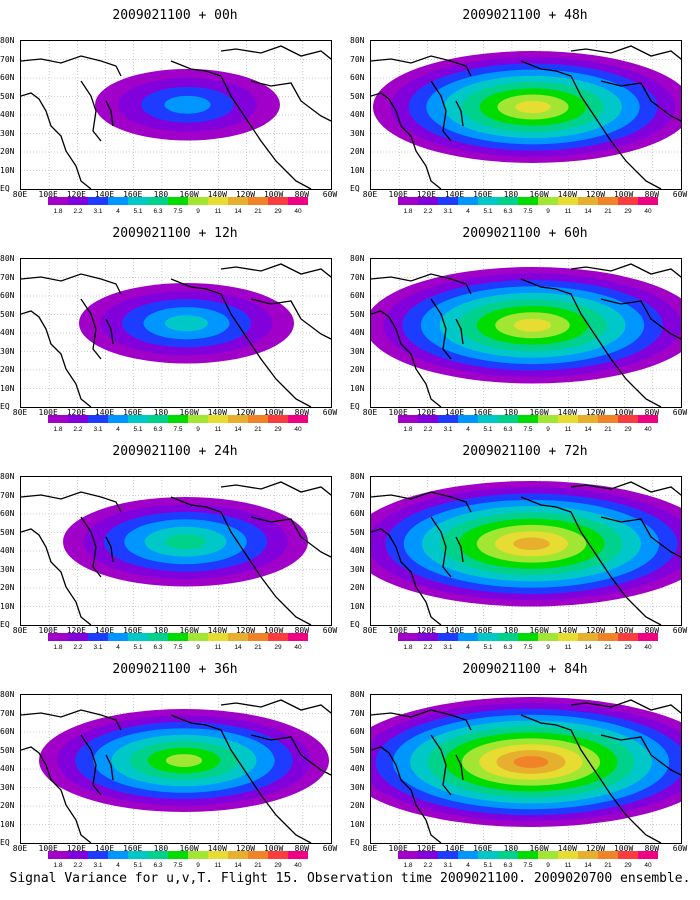 This screenshot has width=700, height=900. What do you see at coordinates (357, 388) in the screenshot?
I see `latitude-label: 10N` at bounding box center [357, 388].